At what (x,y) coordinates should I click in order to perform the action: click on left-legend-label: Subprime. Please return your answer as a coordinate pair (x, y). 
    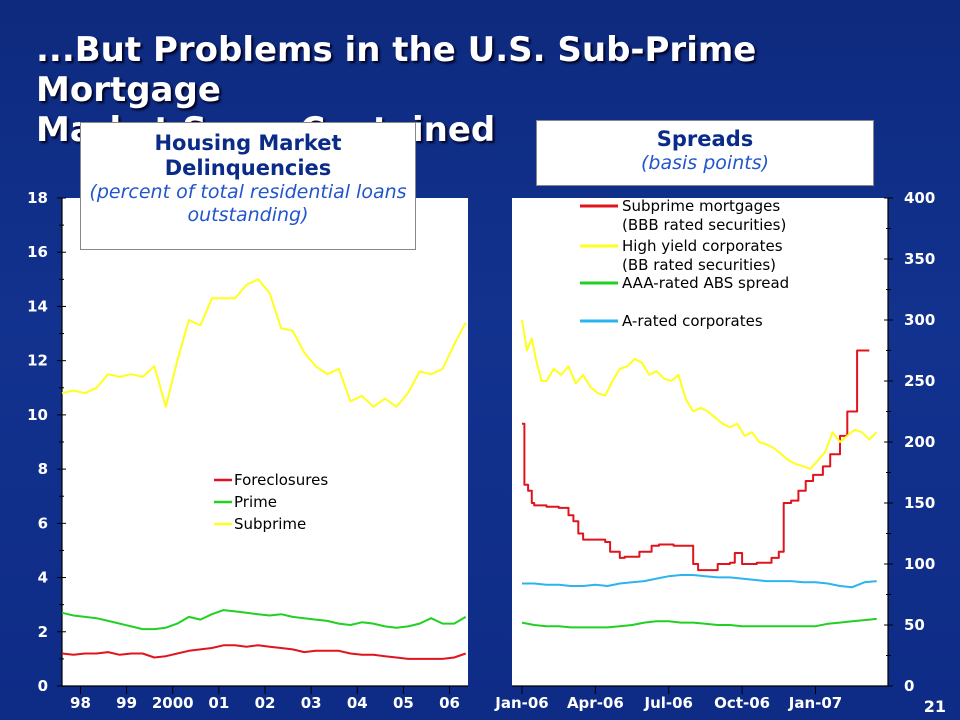
    Looking at the image, I should click on (270, 524).